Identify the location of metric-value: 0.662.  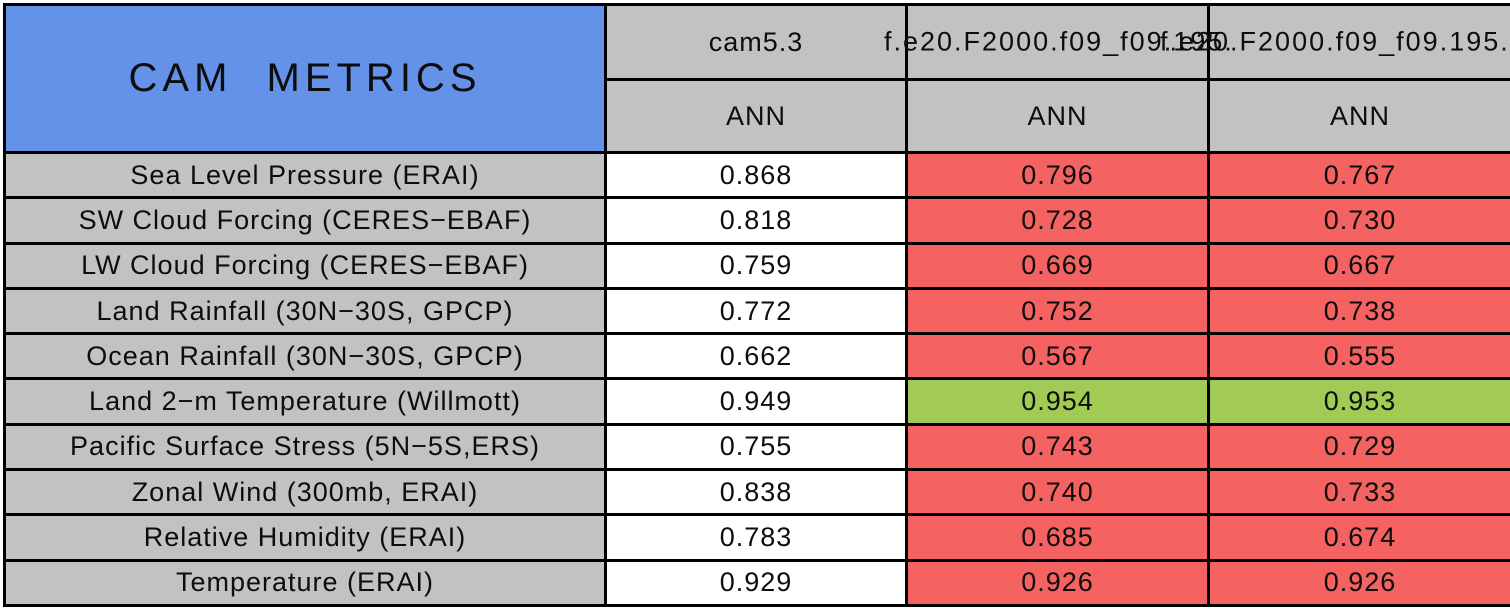
(756, 356).